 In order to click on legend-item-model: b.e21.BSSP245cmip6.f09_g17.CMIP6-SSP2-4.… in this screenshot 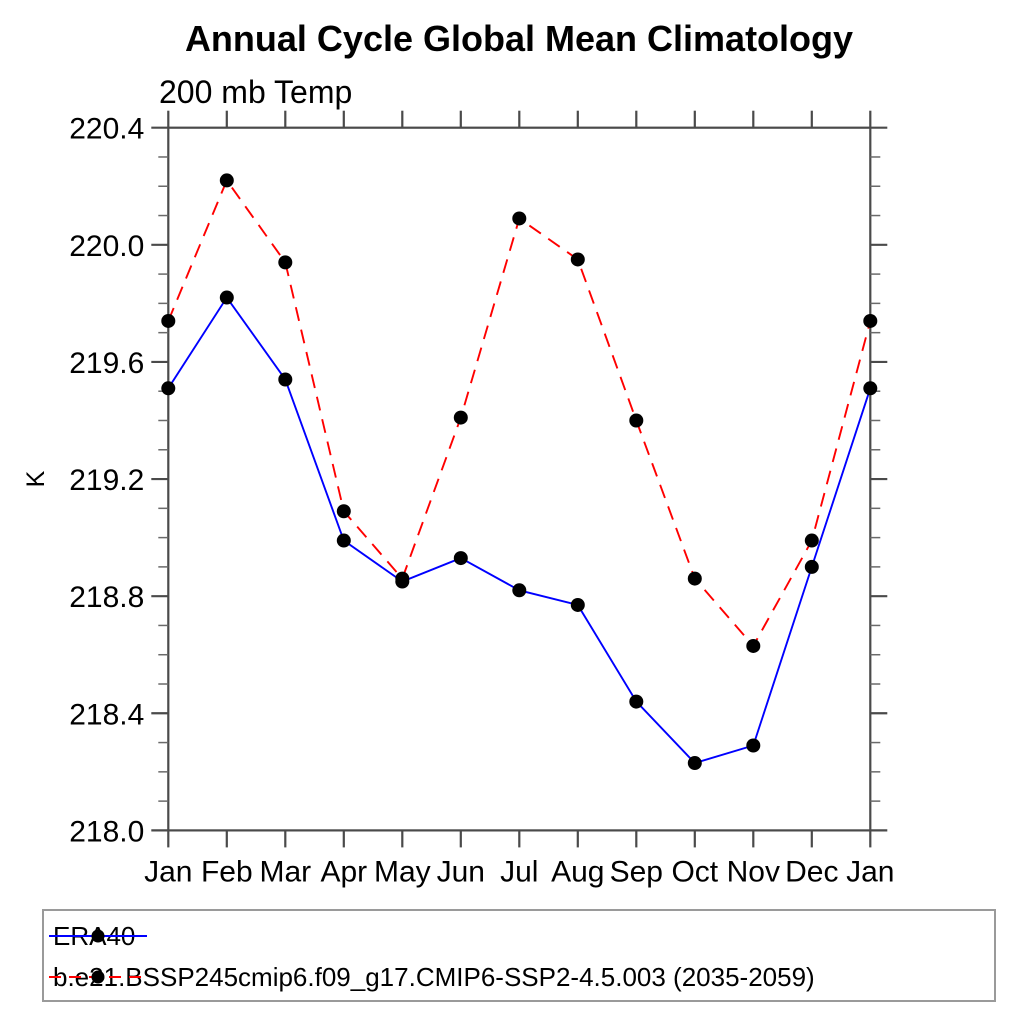, I will do `click(432, 977)`.